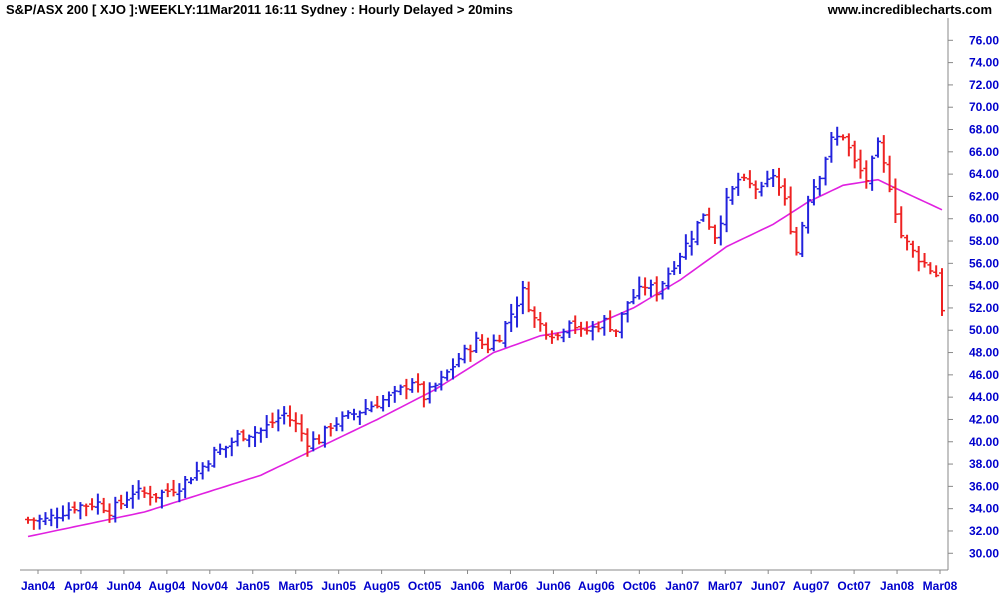 Image resolution: width=1000 pixels, height=600 pixels. I want to click on y-tick-label: 70.00, so click(984, 107).